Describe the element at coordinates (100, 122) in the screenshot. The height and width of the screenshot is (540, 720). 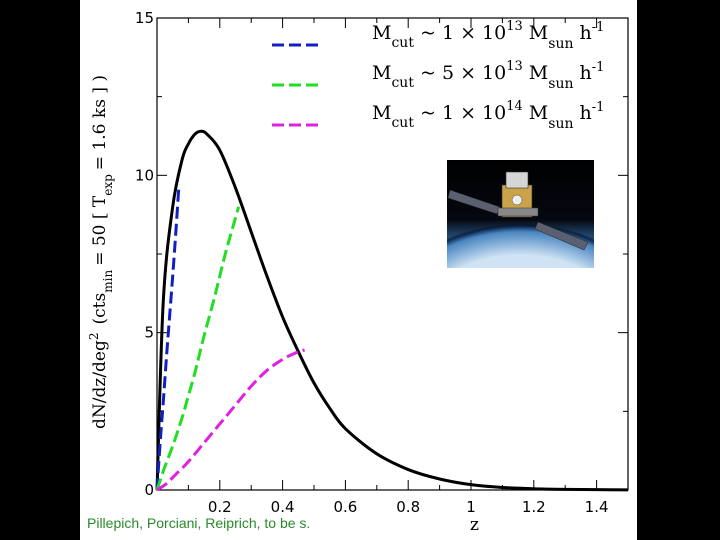
I see `ylabel-part4: = 1.6 ks ] )` at that location.